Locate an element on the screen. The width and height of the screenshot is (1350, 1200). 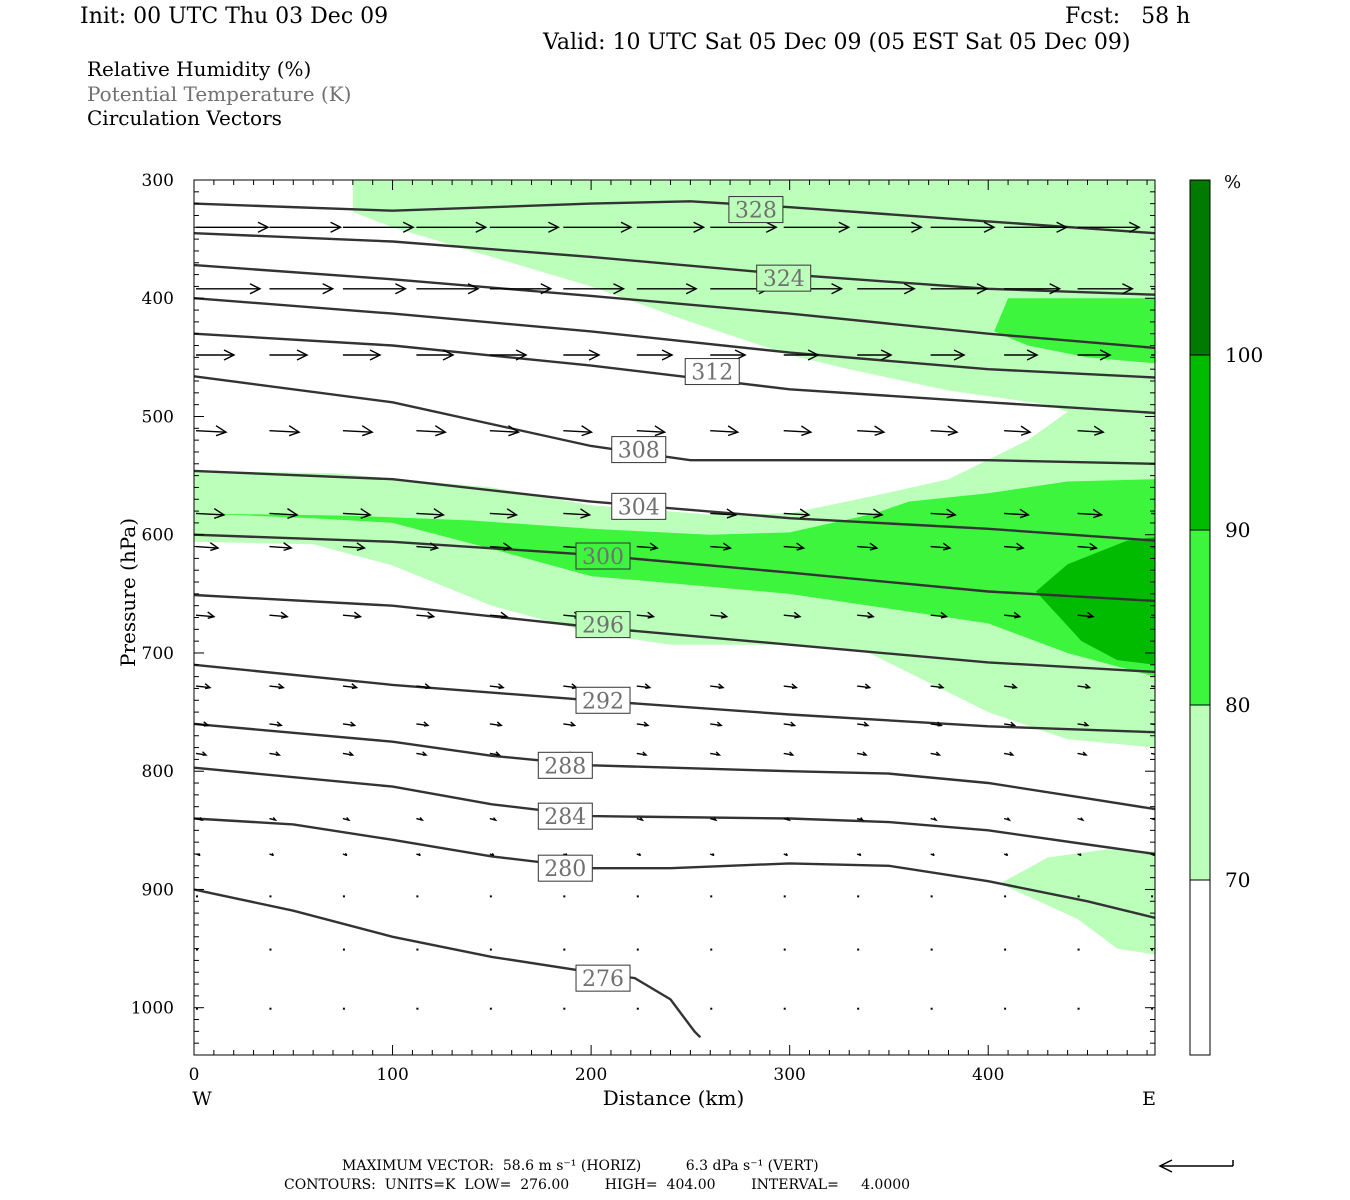
theta-label-304: 304 is located at coordinates (639, 507).